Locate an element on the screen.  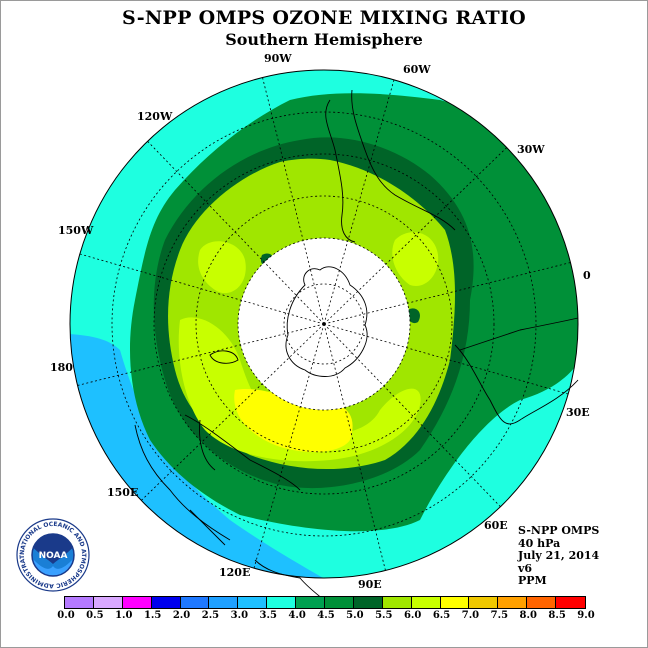
page-title: S-NPP OMPS OZONE MIXING RATIO is located at coordinates (324, 18).